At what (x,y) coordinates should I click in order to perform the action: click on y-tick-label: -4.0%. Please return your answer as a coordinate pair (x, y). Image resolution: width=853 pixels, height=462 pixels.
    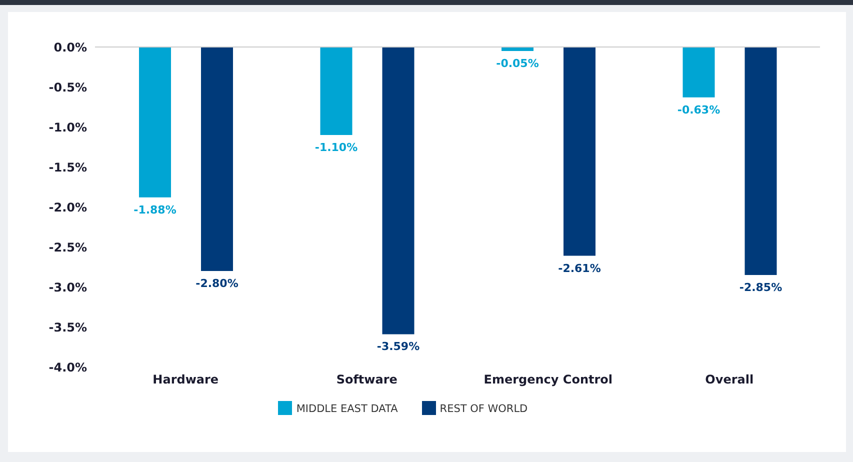
    Looking at the image, I should click on (67, 367).